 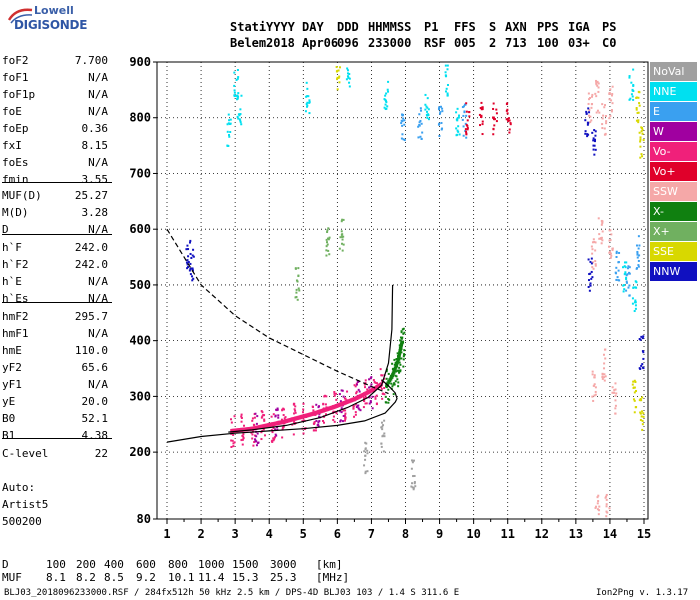 I want to click on legend-item: X-, so click(x=673, y=211).